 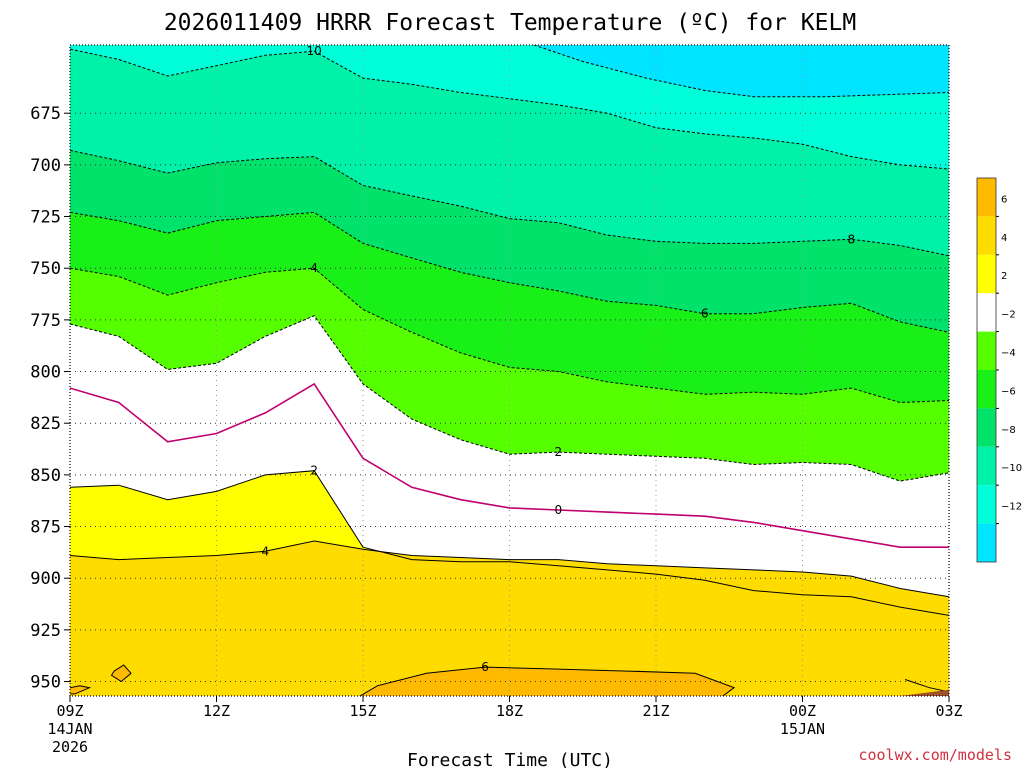 What do you see at coordinates (559, 452) in the screenshot?
I see `contour-label--2: 2` at bounding box center [559, 452].